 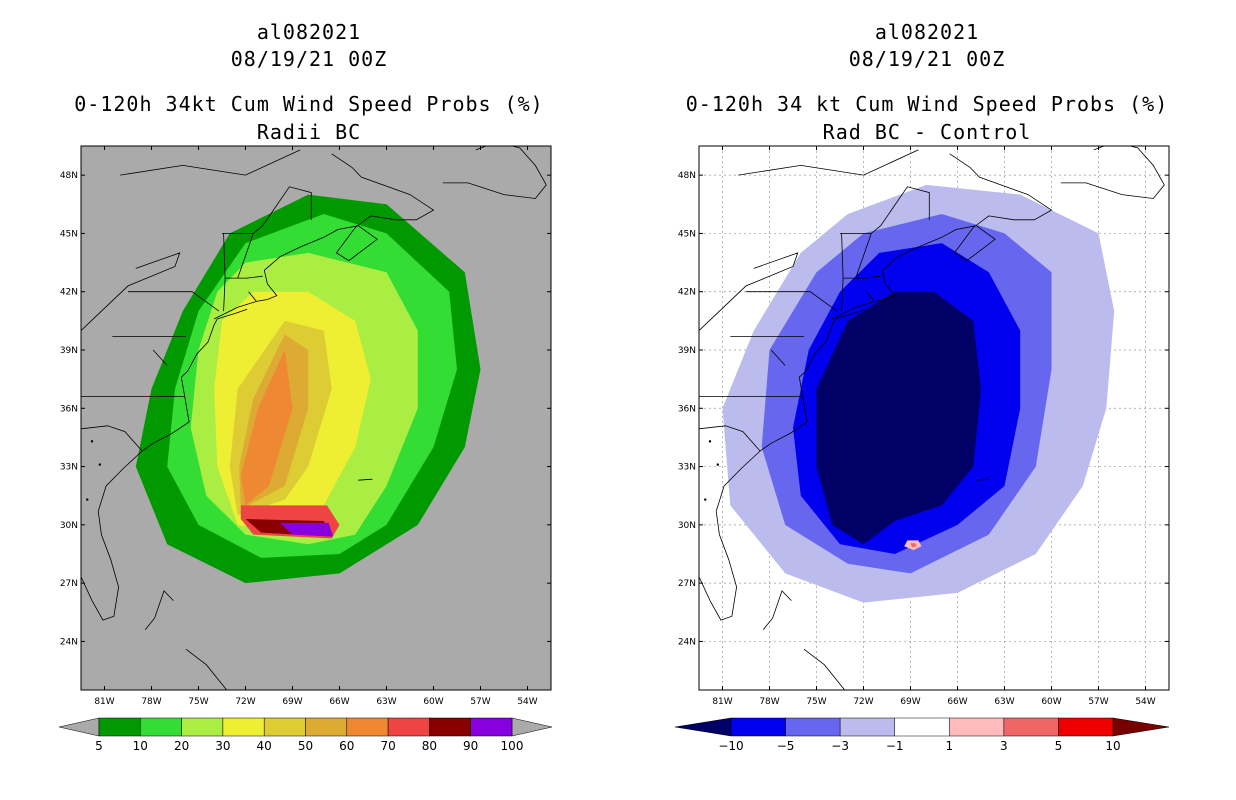 I want to click on colorbar-label: −10, so click(x=730, y=746).